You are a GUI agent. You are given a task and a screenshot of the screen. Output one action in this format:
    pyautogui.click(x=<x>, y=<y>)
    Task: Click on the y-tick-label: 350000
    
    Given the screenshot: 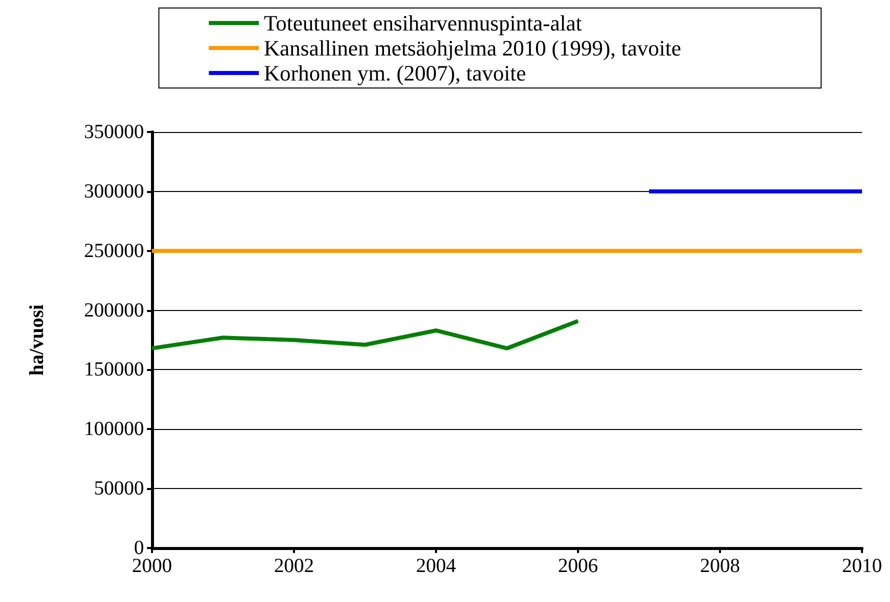 What is the action you would take?
    pyautogui.click(x=114, y=132)
    